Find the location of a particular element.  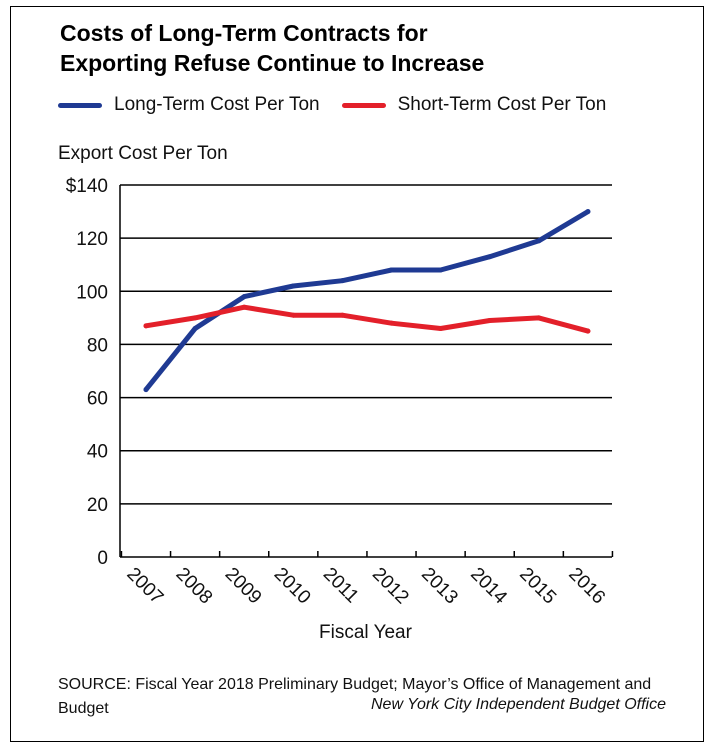

y-tick-label: 100 is located at coordinates (92, 292).